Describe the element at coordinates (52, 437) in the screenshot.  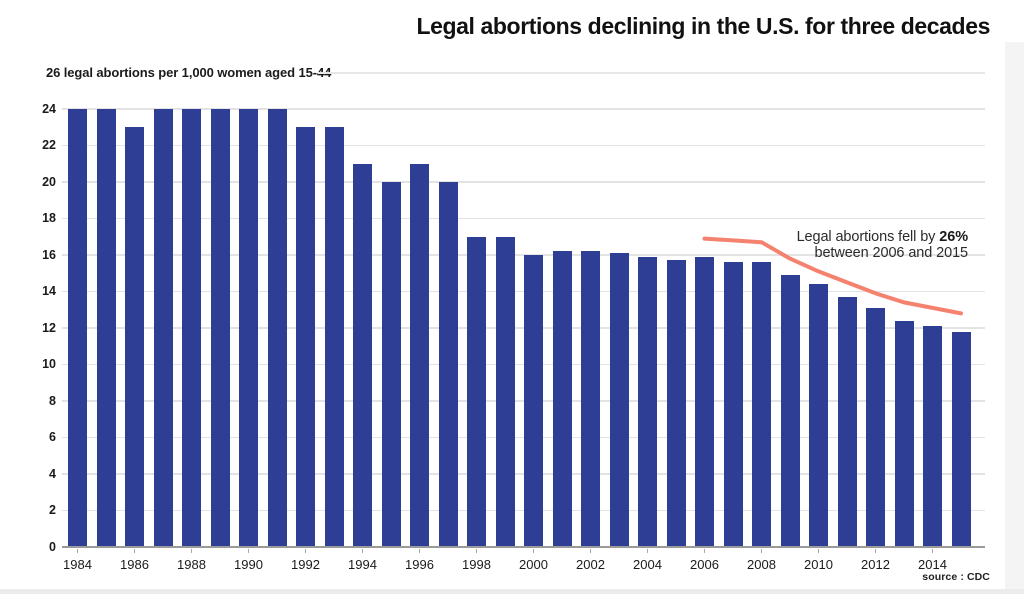
I see `y-axis-label-6: 6` at that location.